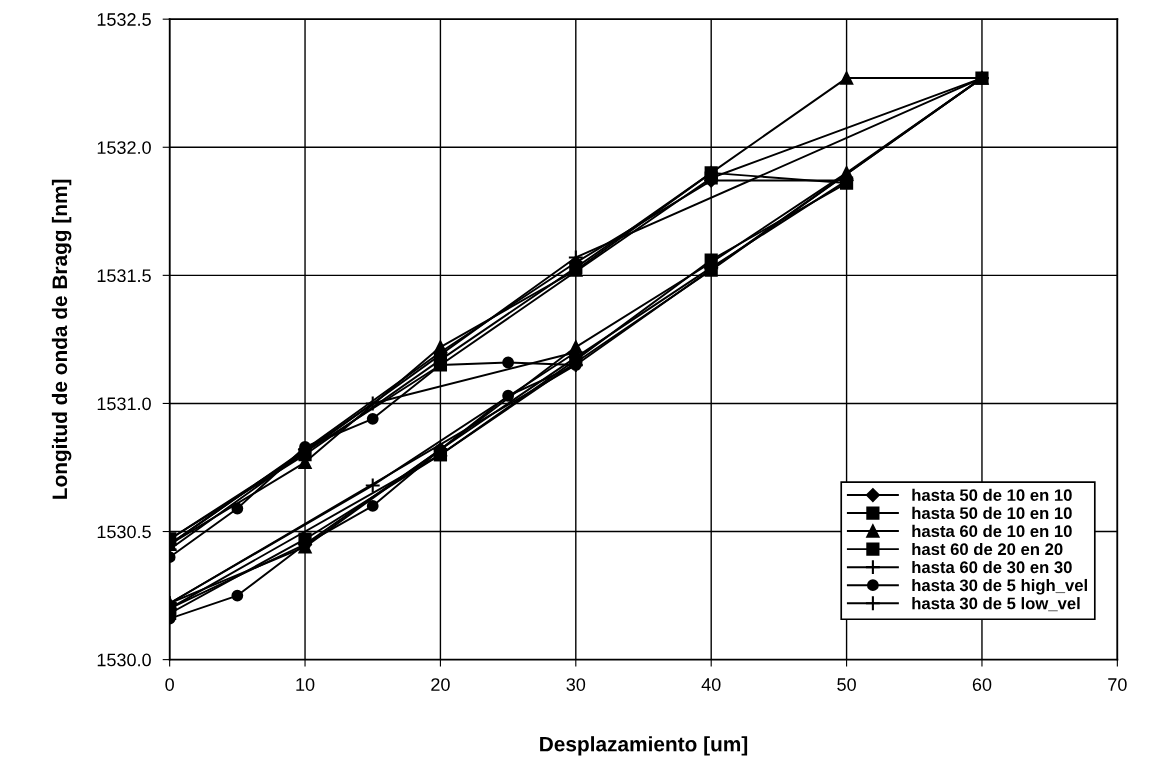  Describe the element at coordinates (711, 684) in the screenshot. I see `x-tick-label: 40` at that location.